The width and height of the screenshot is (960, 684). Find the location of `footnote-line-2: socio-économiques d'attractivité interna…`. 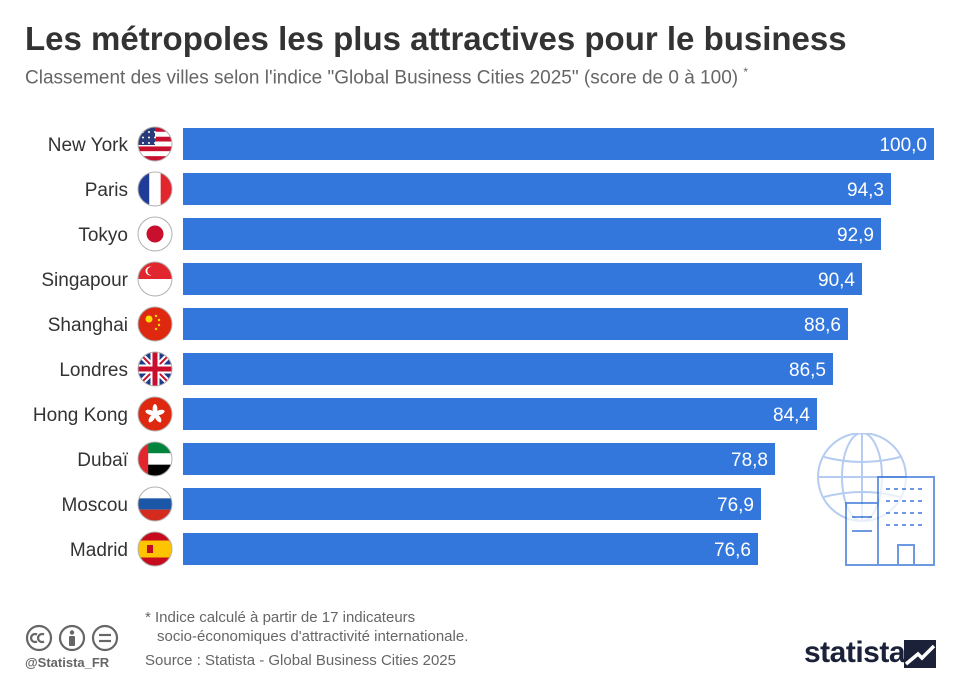

footnote-line-2: socio-économiques d'attractivité interna… is located at coordinates (313, 636).